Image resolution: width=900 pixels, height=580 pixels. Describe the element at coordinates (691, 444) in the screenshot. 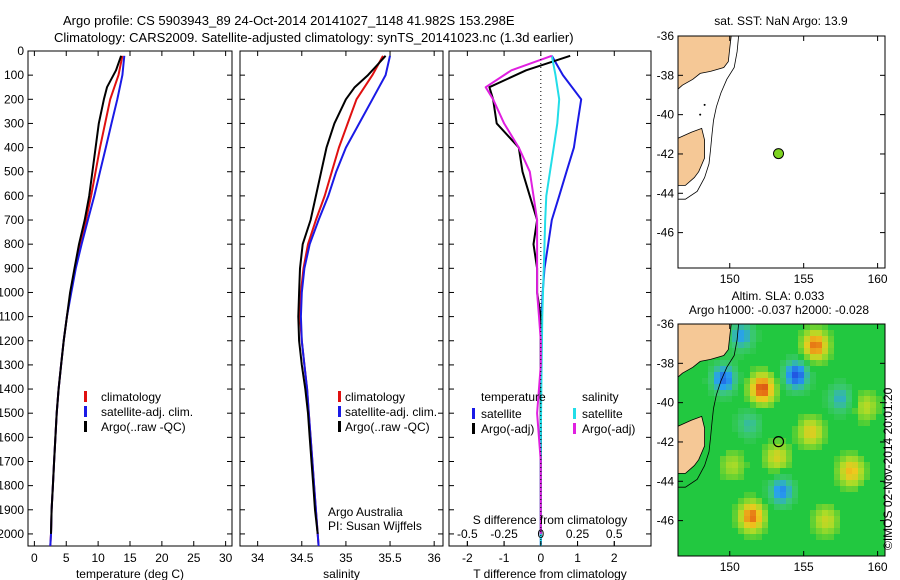

I see `tasmania` at that location.